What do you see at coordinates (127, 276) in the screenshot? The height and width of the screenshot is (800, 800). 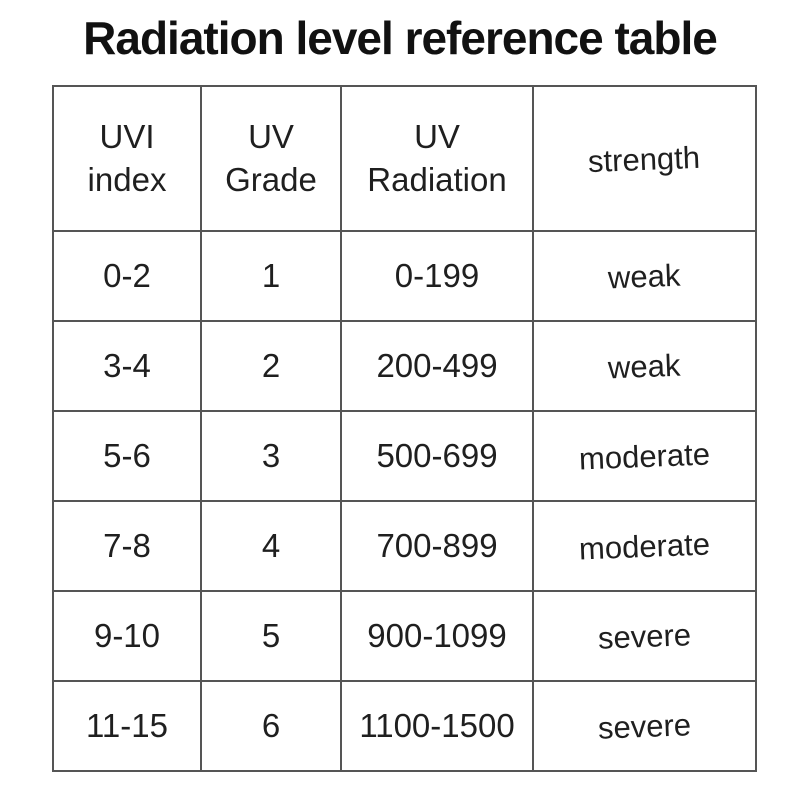 I see `cell-uvi-index: 0-2` at bounding box center [127, 276].